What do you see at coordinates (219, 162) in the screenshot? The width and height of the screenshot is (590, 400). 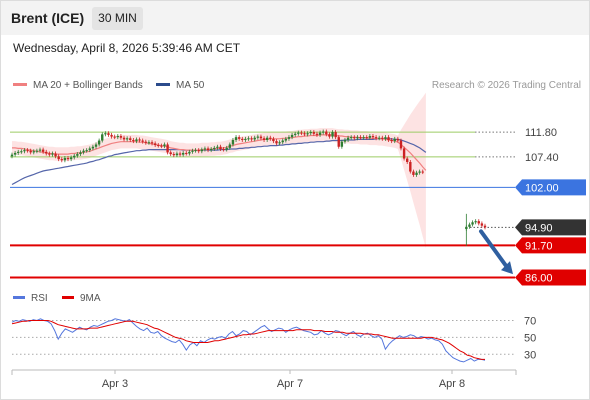 I see `ma50-line` at bounding box center [219, 162].